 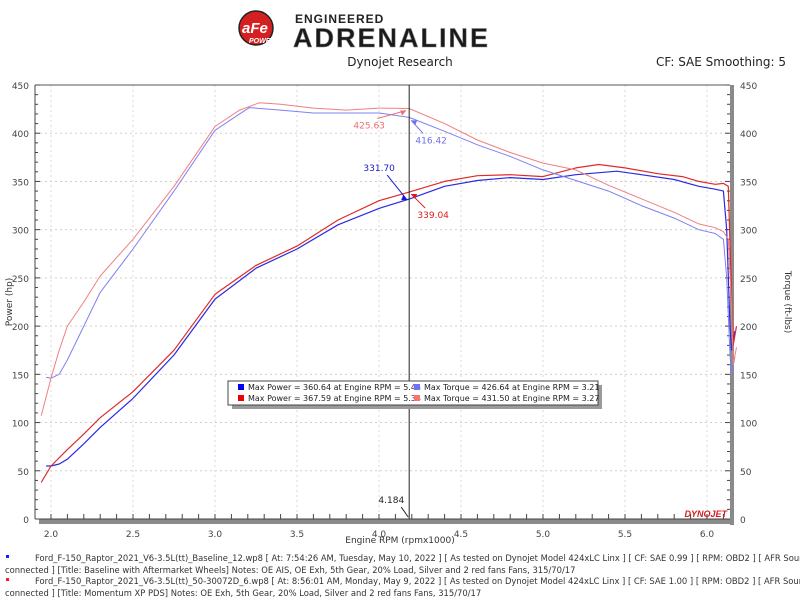 What do you see at coordinates (20, 135) in the screenshot?
I see `y-tick-label-left: 400` at bounding box center [20, 135].